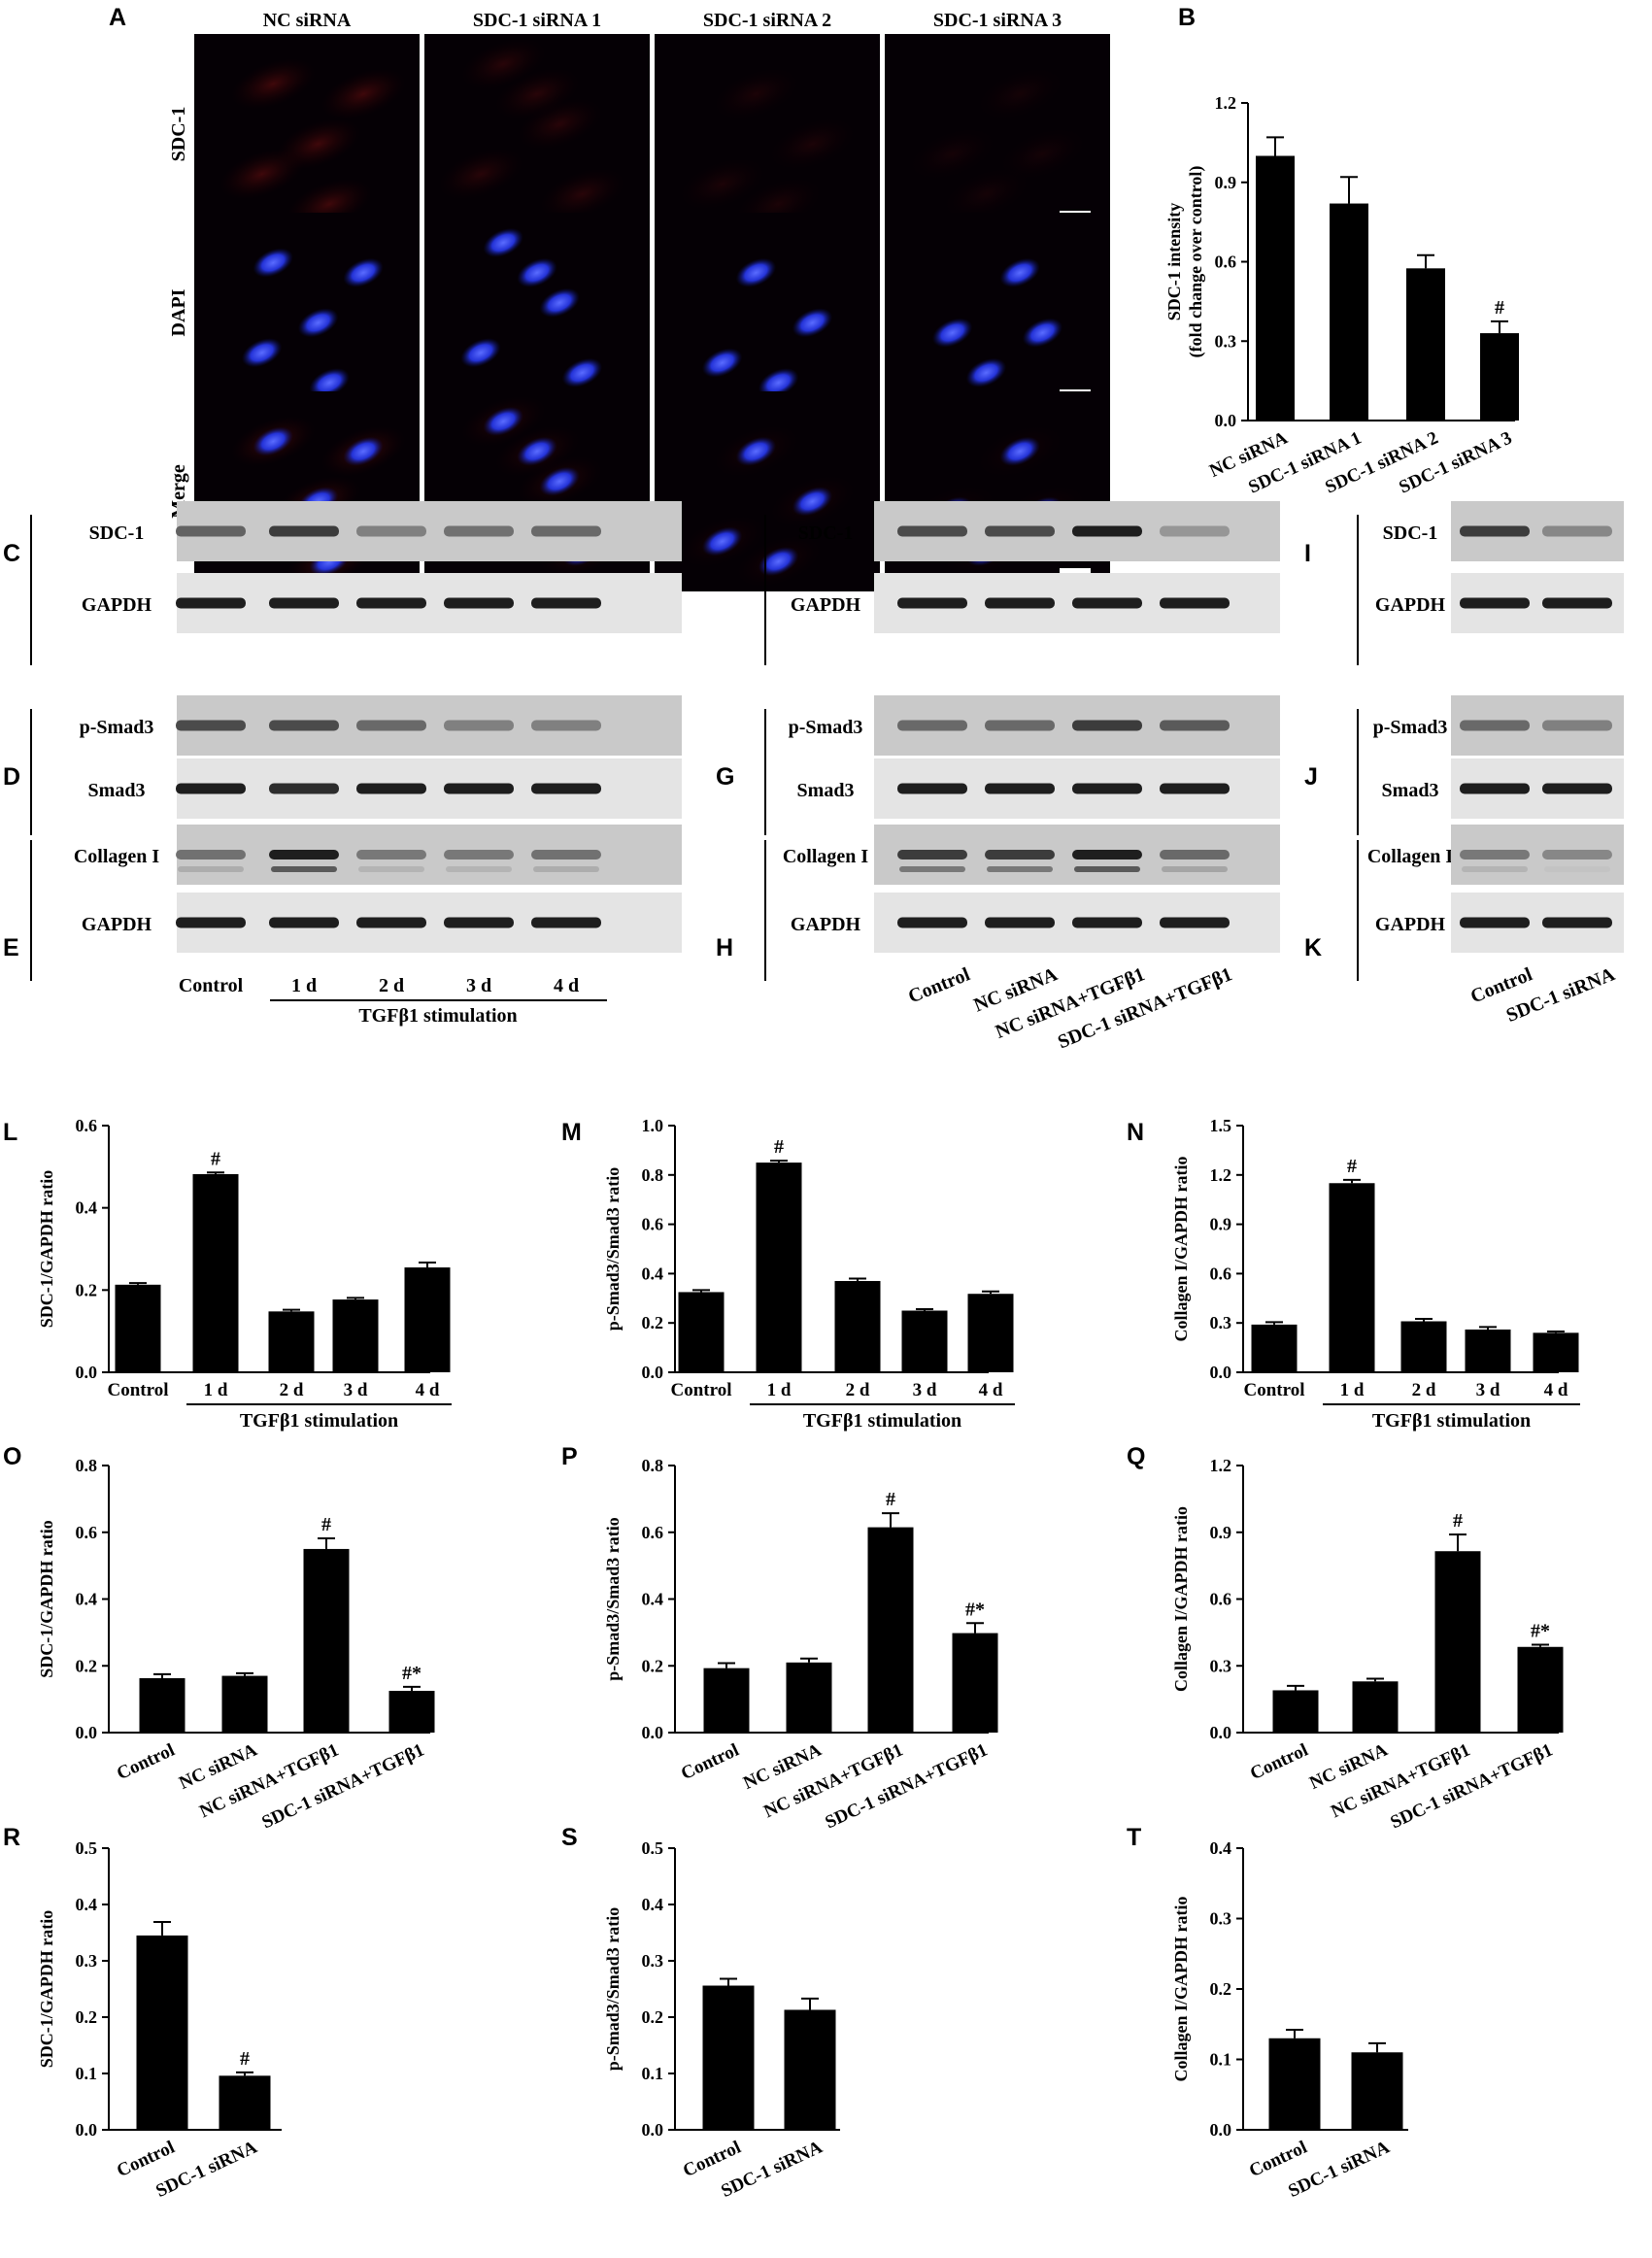  I want to click on blot-lane-label: 3 d, so click(478, 985).